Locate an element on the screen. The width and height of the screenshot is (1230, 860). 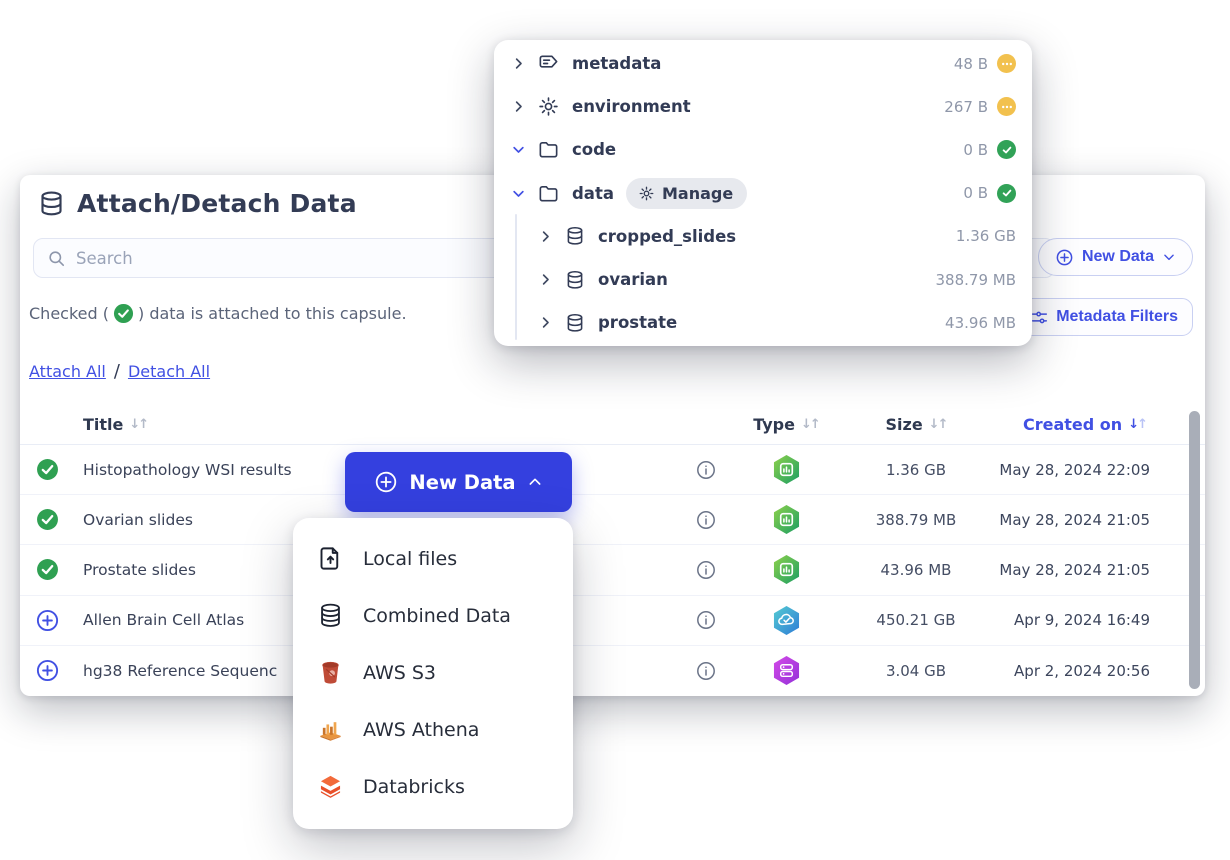
column-header-title: Title ↓↑ is located at coordinates (116, 424).